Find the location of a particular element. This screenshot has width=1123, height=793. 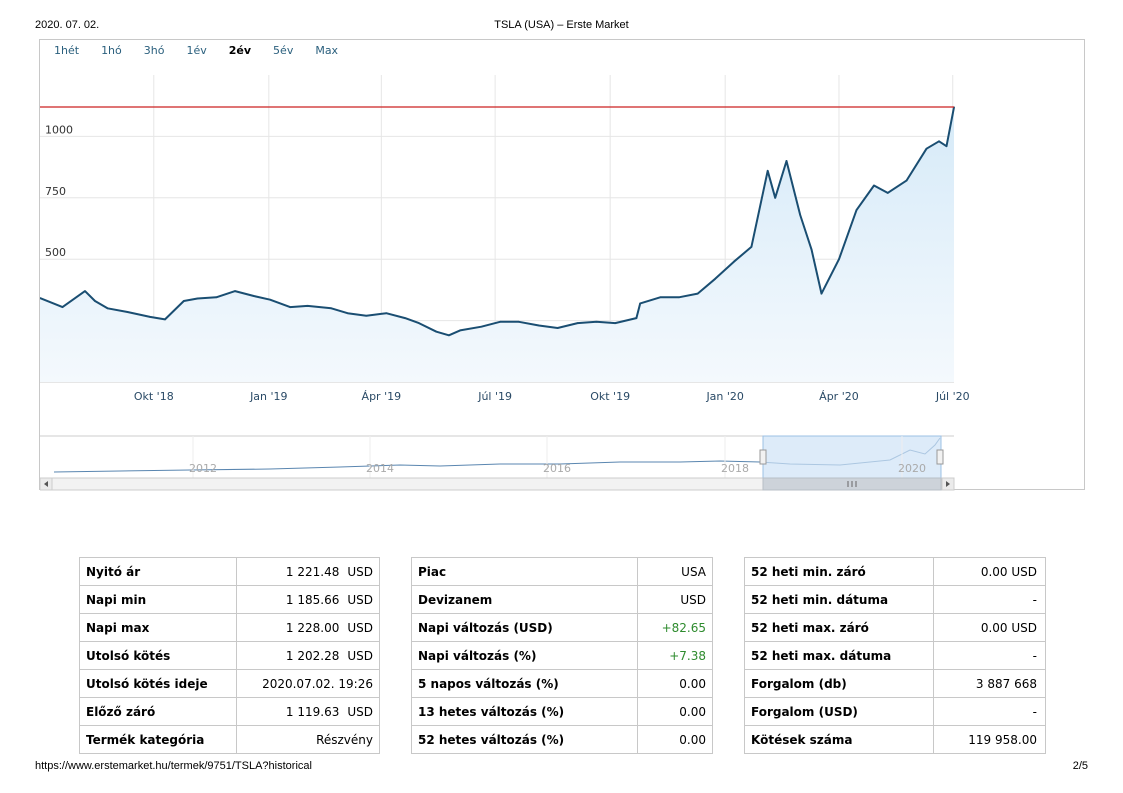

row-label: 5 napos változás (%) is located at coordinates (524, 683).